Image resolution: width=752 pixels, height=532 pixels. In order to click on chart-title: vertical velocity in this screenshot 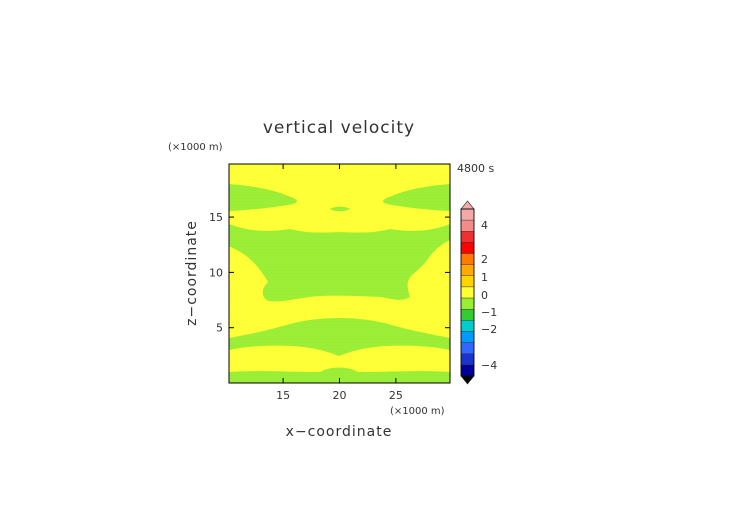, I will do `click(339, 128)`.